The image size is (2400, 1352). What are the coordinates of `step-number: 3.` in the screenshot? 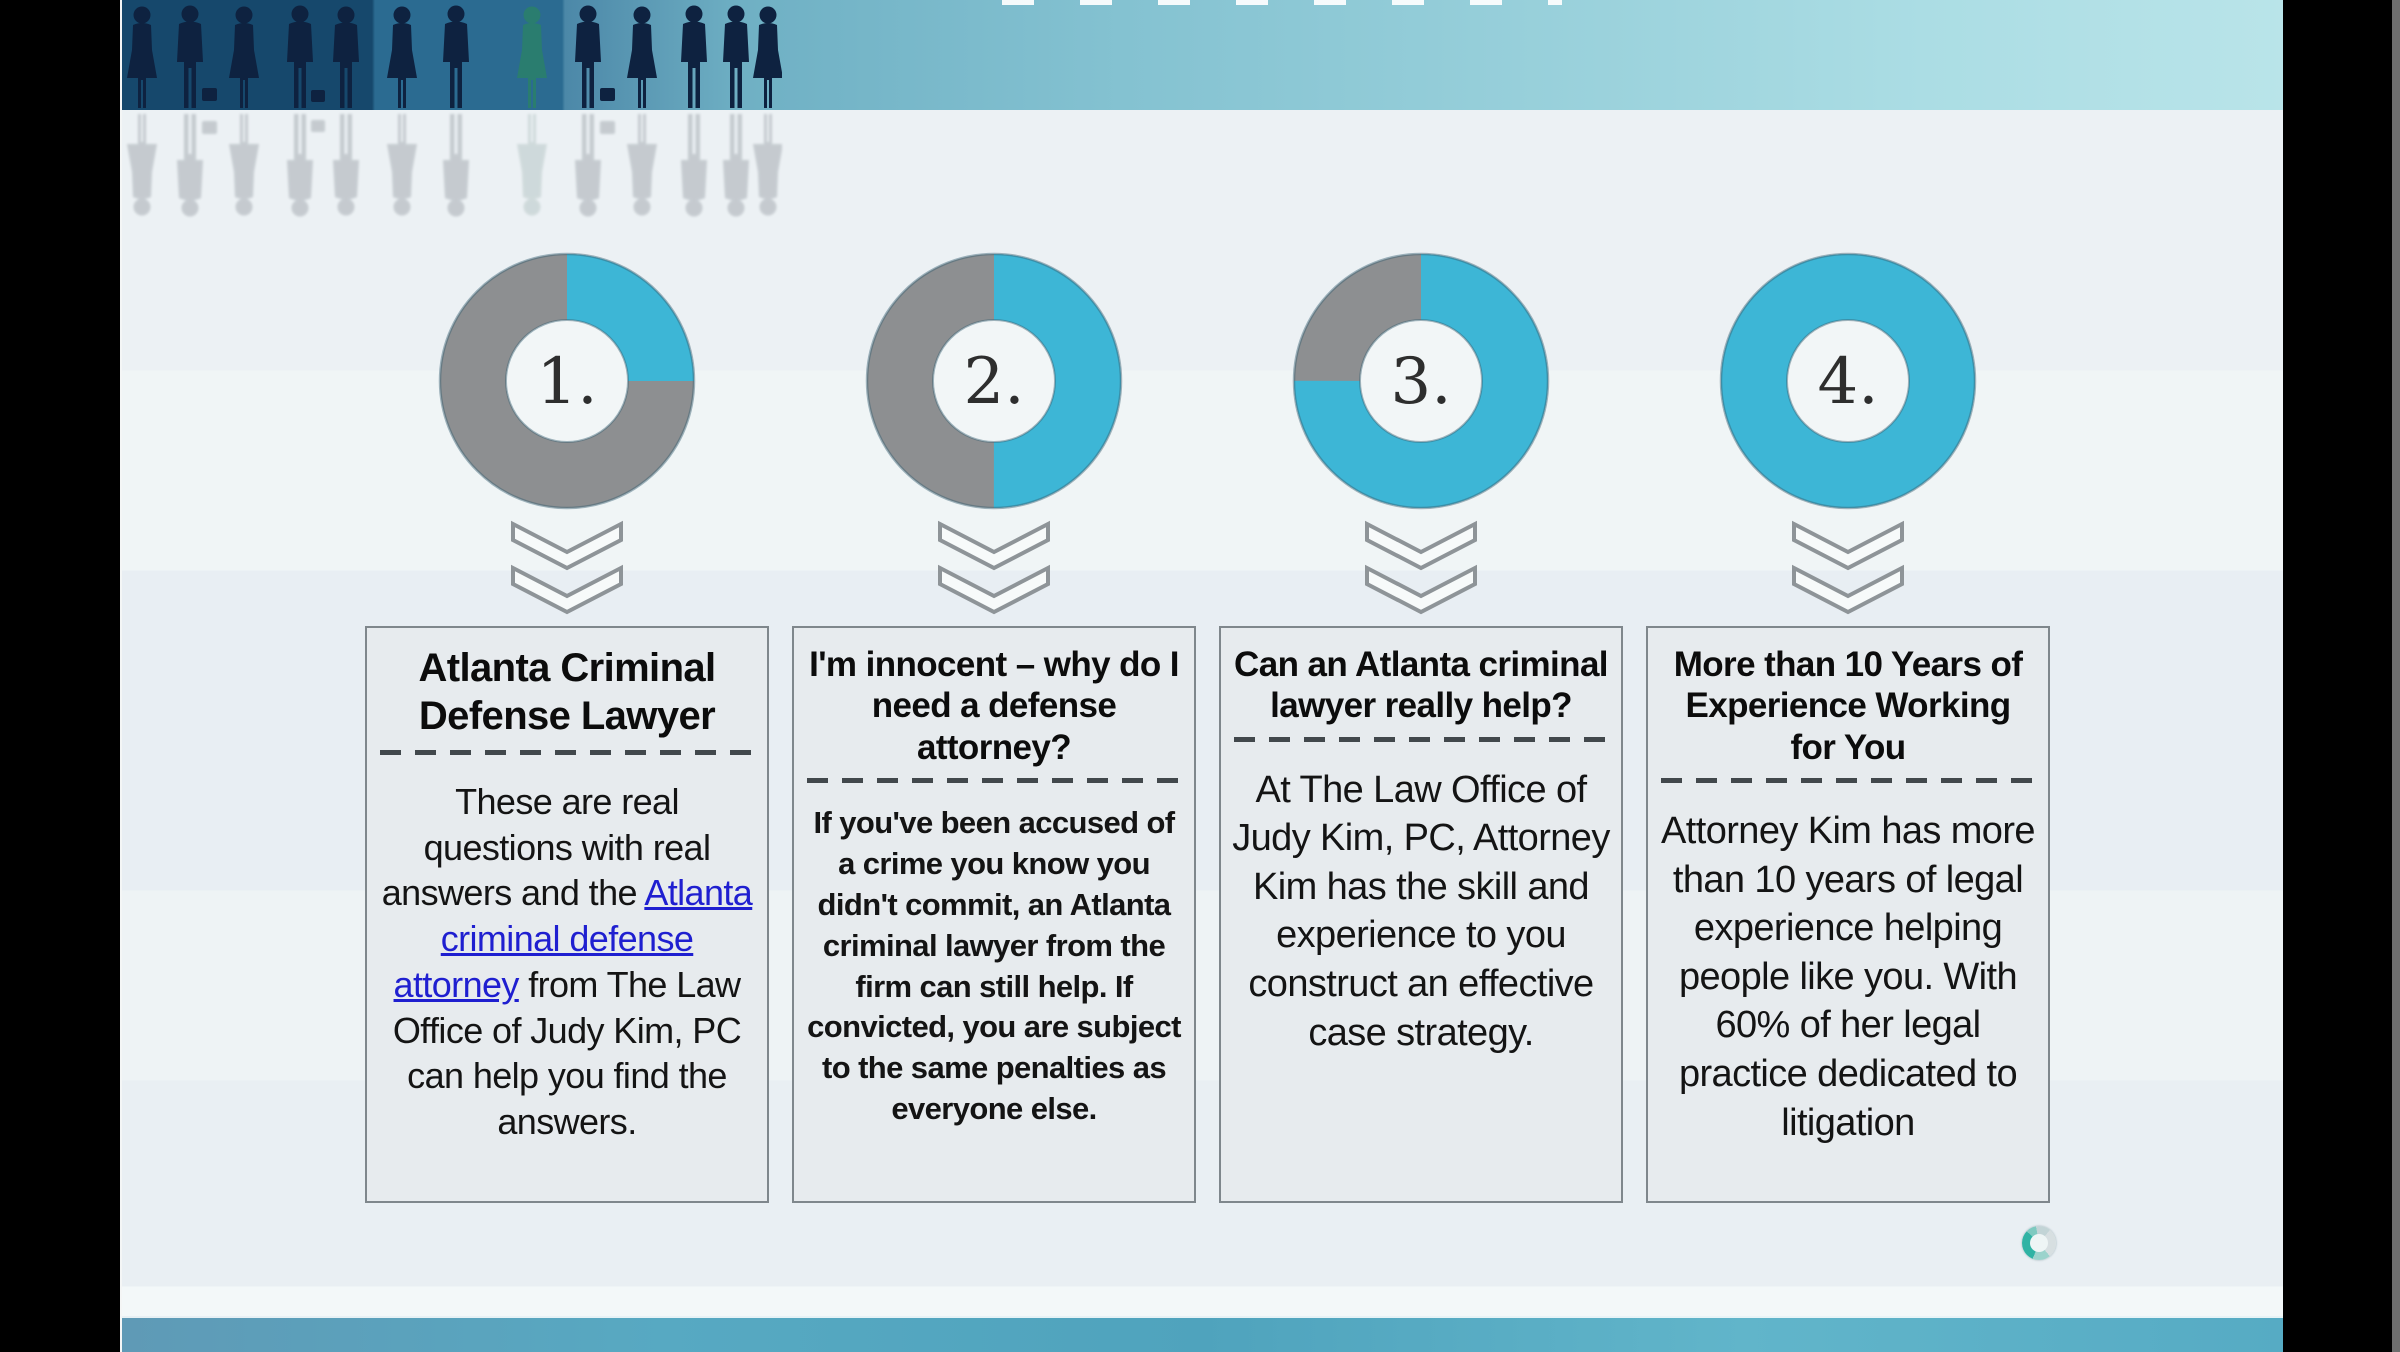 It's located at (1420, 382).